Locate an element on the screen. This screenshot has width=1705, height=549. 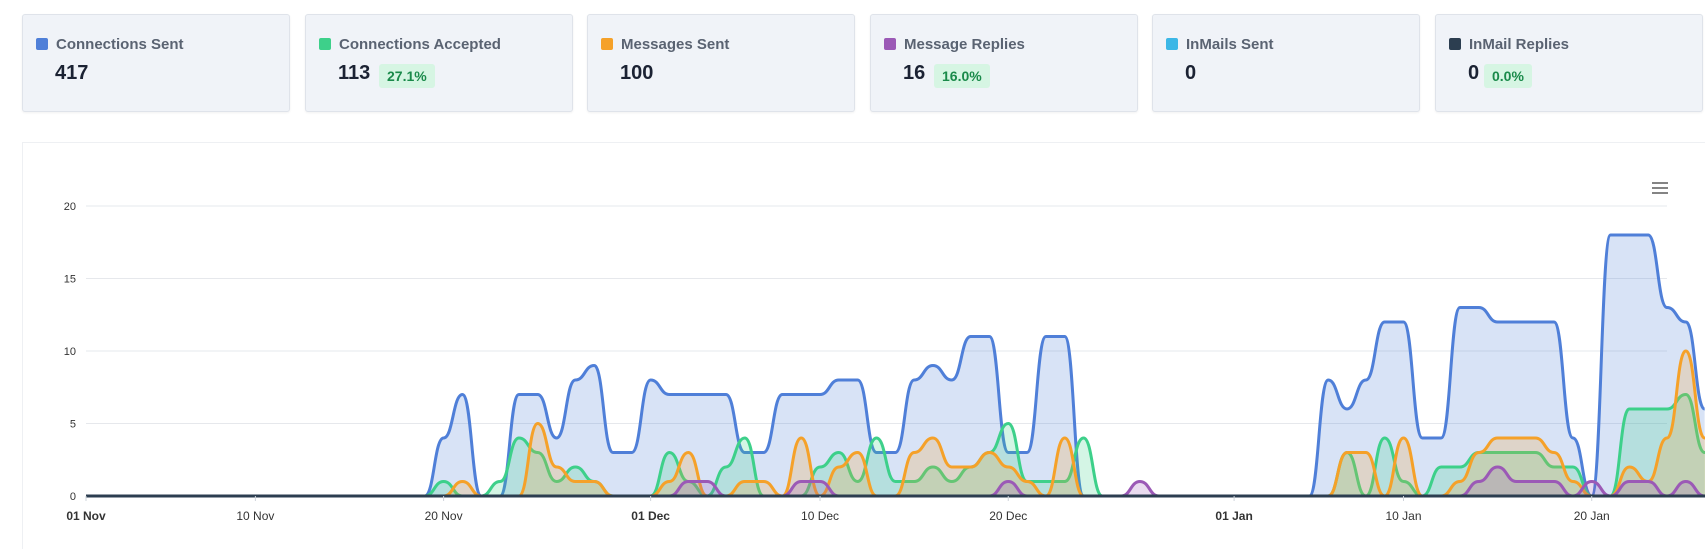
stat-card-message-replies: Message Replies 16 16.0% is located at coordinates (1004, 63).